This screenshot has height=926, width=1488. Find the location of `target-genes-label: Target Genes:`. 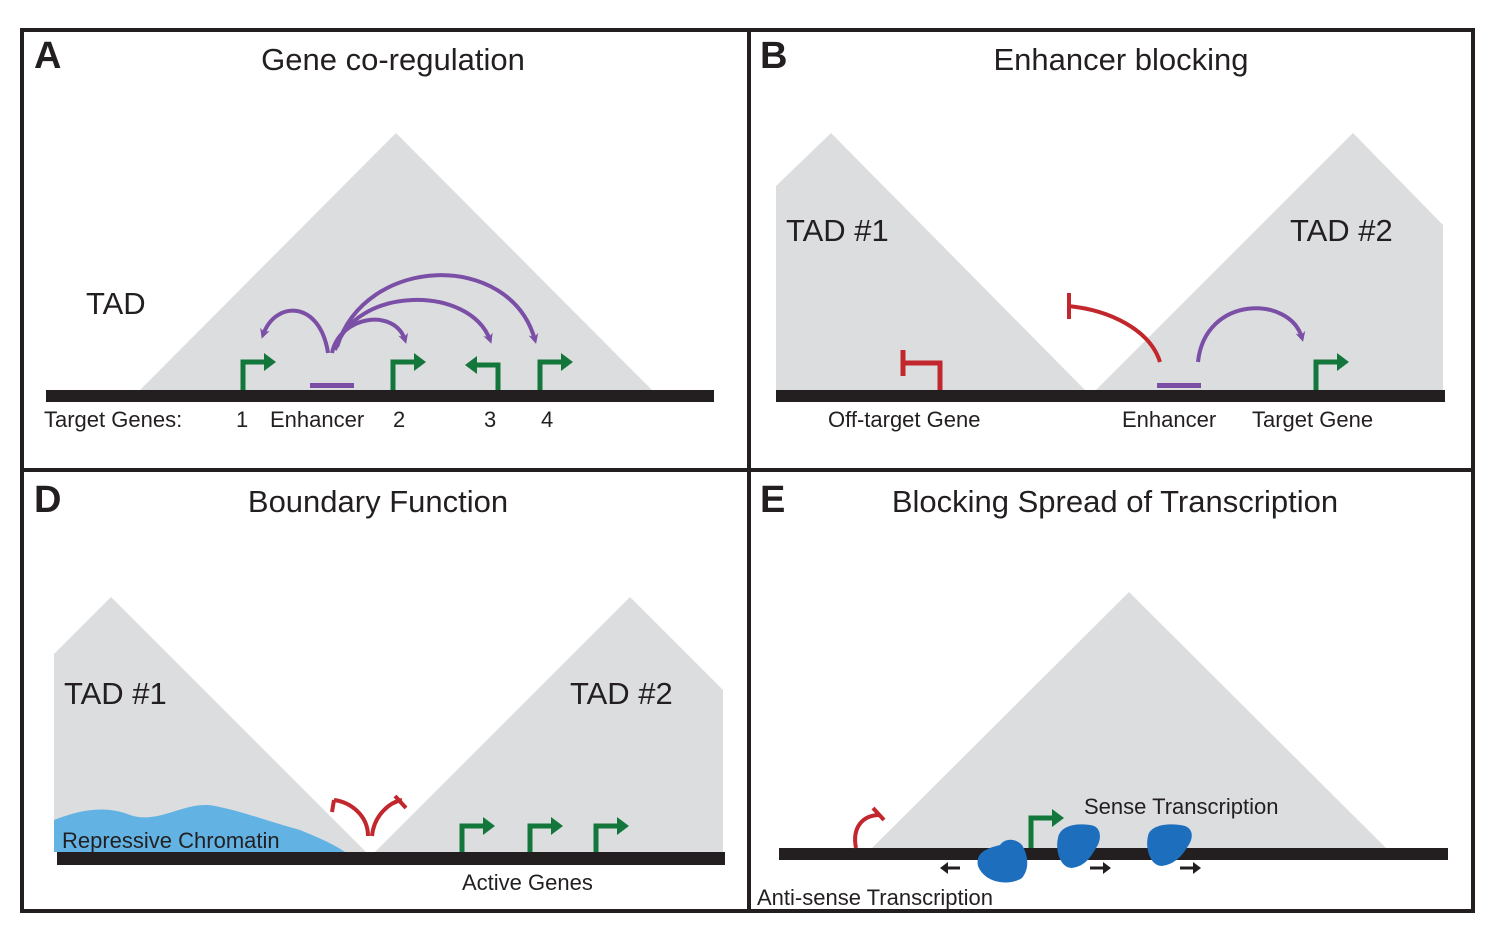

target-genes-label: Target Genes: is located at coordinates (113, 419).